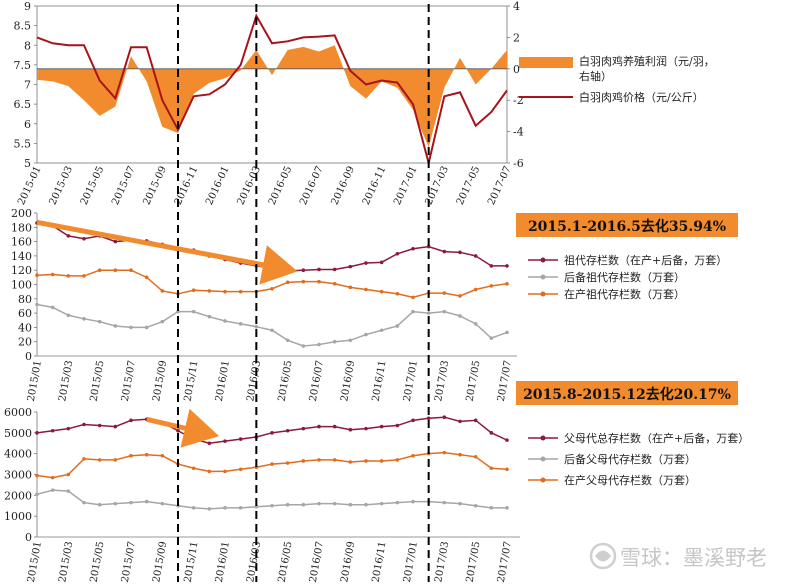 The height and width of the screenshot is (585, 800). Describe the element at coordinates (603, 556) in the screenshot. I see `snowball-logo-icon` at that location.